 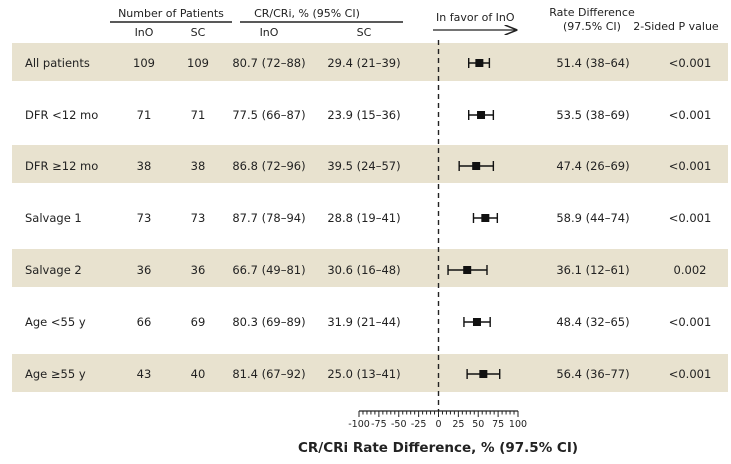 I want to click on x-tick-label: 50, so click(x=478, y=424).